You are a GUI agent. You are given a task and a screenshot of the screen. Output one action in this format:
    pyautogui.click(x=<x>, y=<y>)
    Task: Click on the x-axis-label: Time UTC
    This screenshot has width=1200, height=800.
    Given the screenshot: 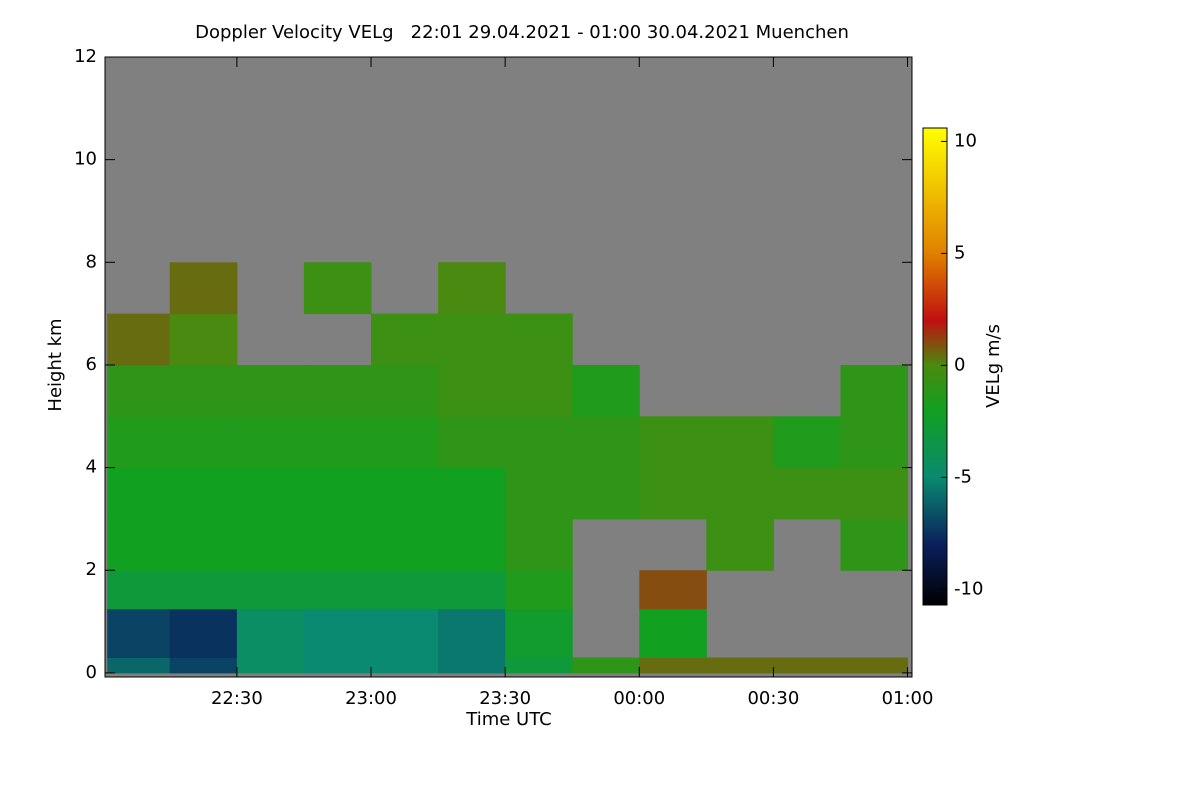 What is the action you would take?
    pyautogui.click(x=508, y=719)
    